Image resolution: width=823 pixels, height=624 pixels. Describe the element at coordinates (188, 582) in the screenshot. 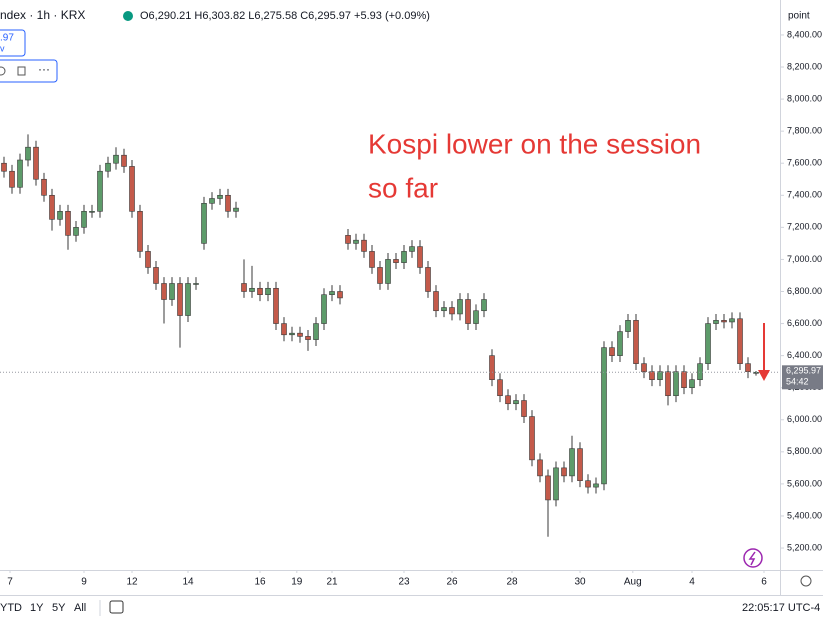

I see `x-tick-label: 14` at that location.